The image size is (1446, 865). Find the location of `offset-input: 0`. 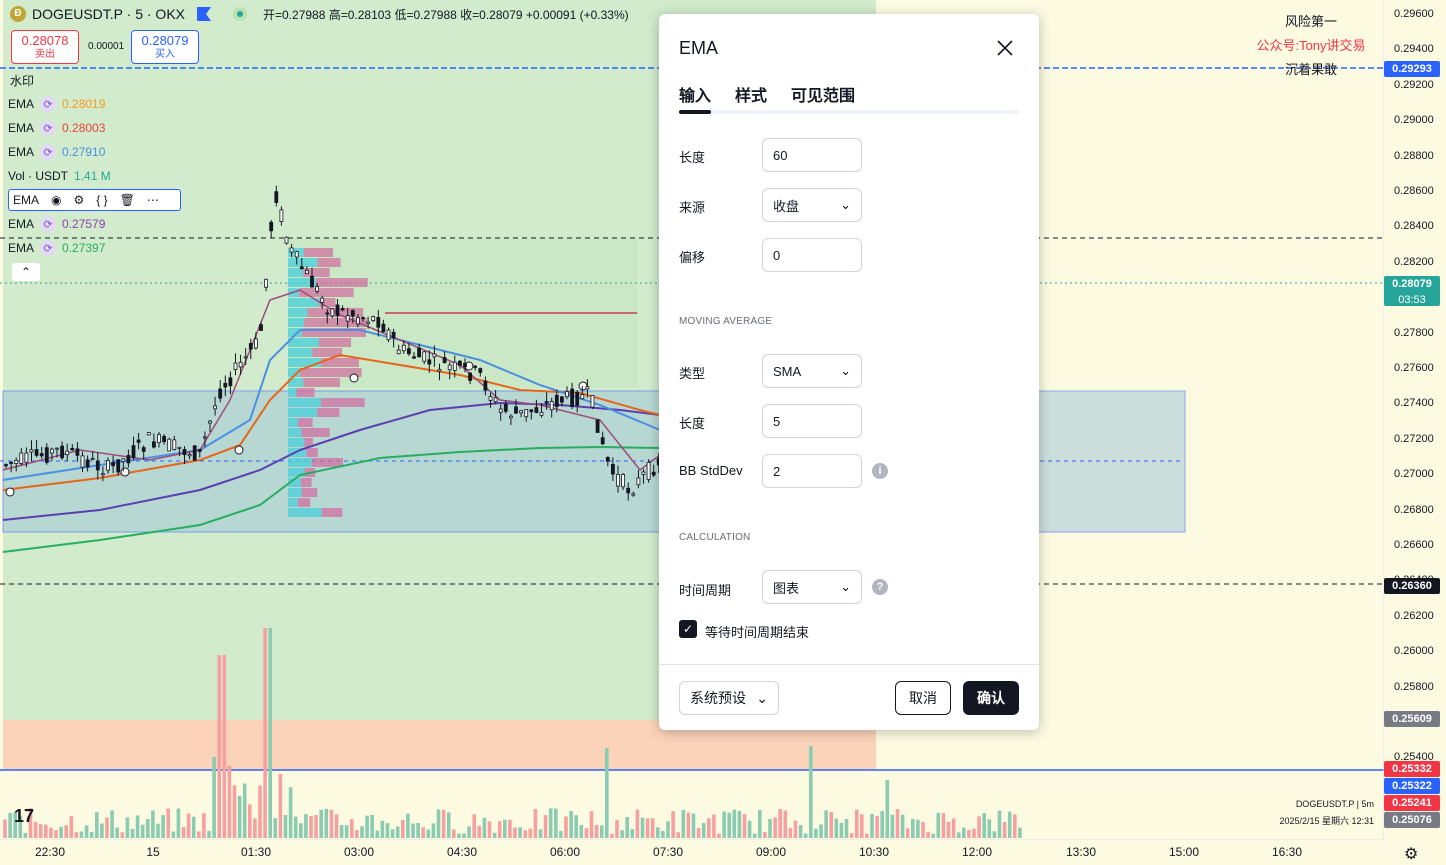

offset-input: 0 is located at coordinates (812, 255).